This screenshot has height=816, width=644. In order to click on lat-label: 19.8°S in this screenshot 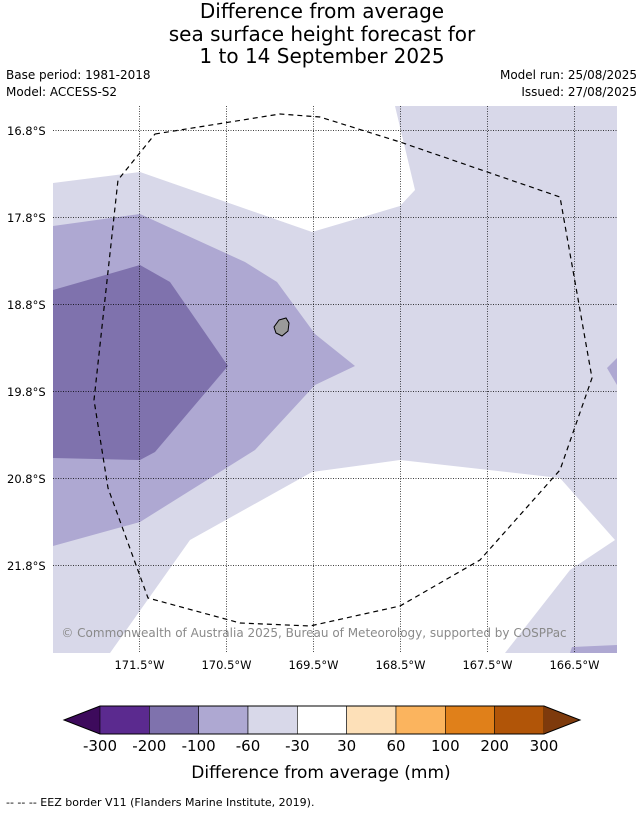, I will do `click(26, 392)`.